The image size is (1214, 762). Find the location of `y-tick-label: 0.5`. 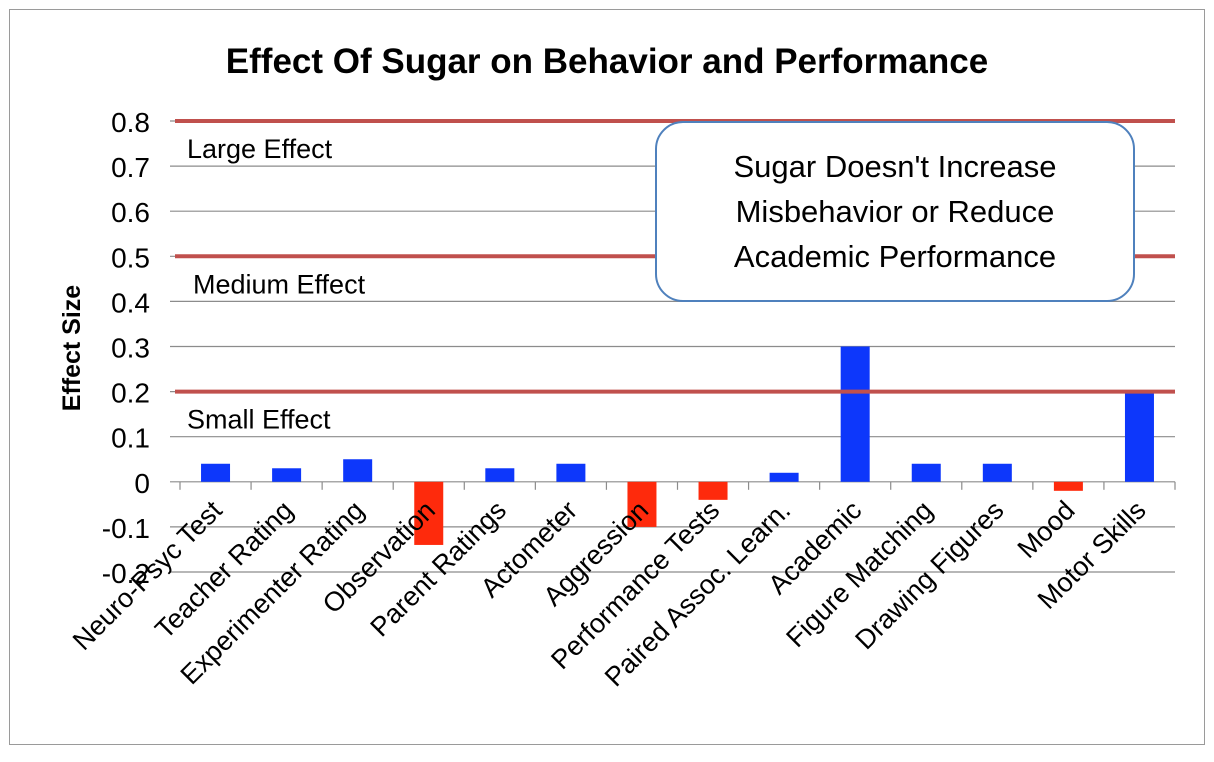

y-tick-label: 0.5 is located at coordinates (130, 257).